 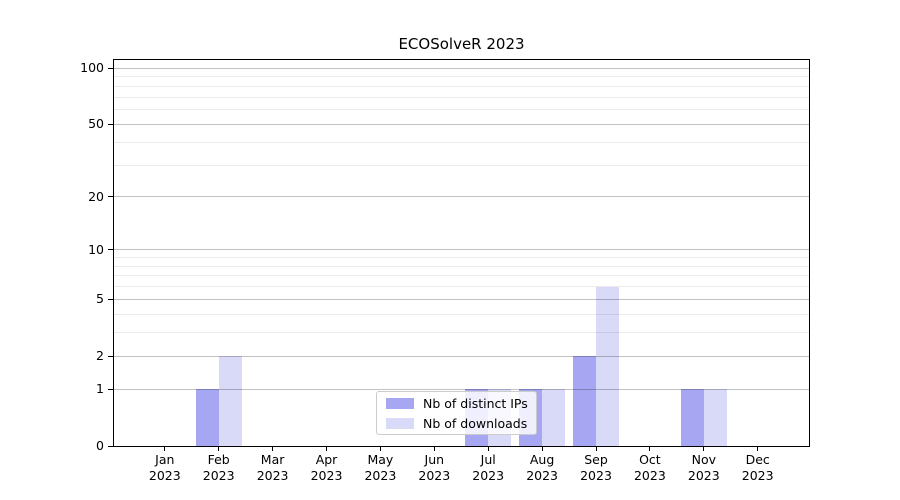 What do you see at coordinates (96, 249) in the screenshot?
I see `y-tick-label: 10` at bounding box center [96, 249].